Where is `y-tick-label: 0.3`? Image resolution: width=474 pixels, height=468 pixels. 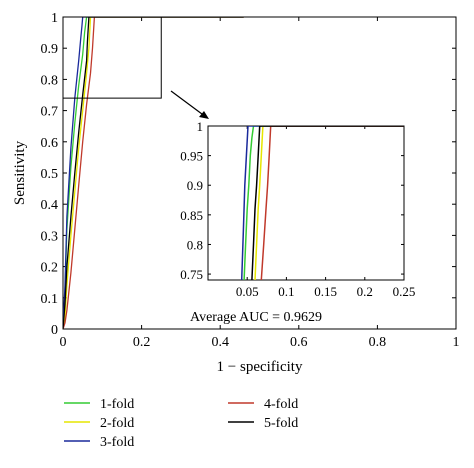 y-tick-label: 0.3 is located at coordinates (50, 236).